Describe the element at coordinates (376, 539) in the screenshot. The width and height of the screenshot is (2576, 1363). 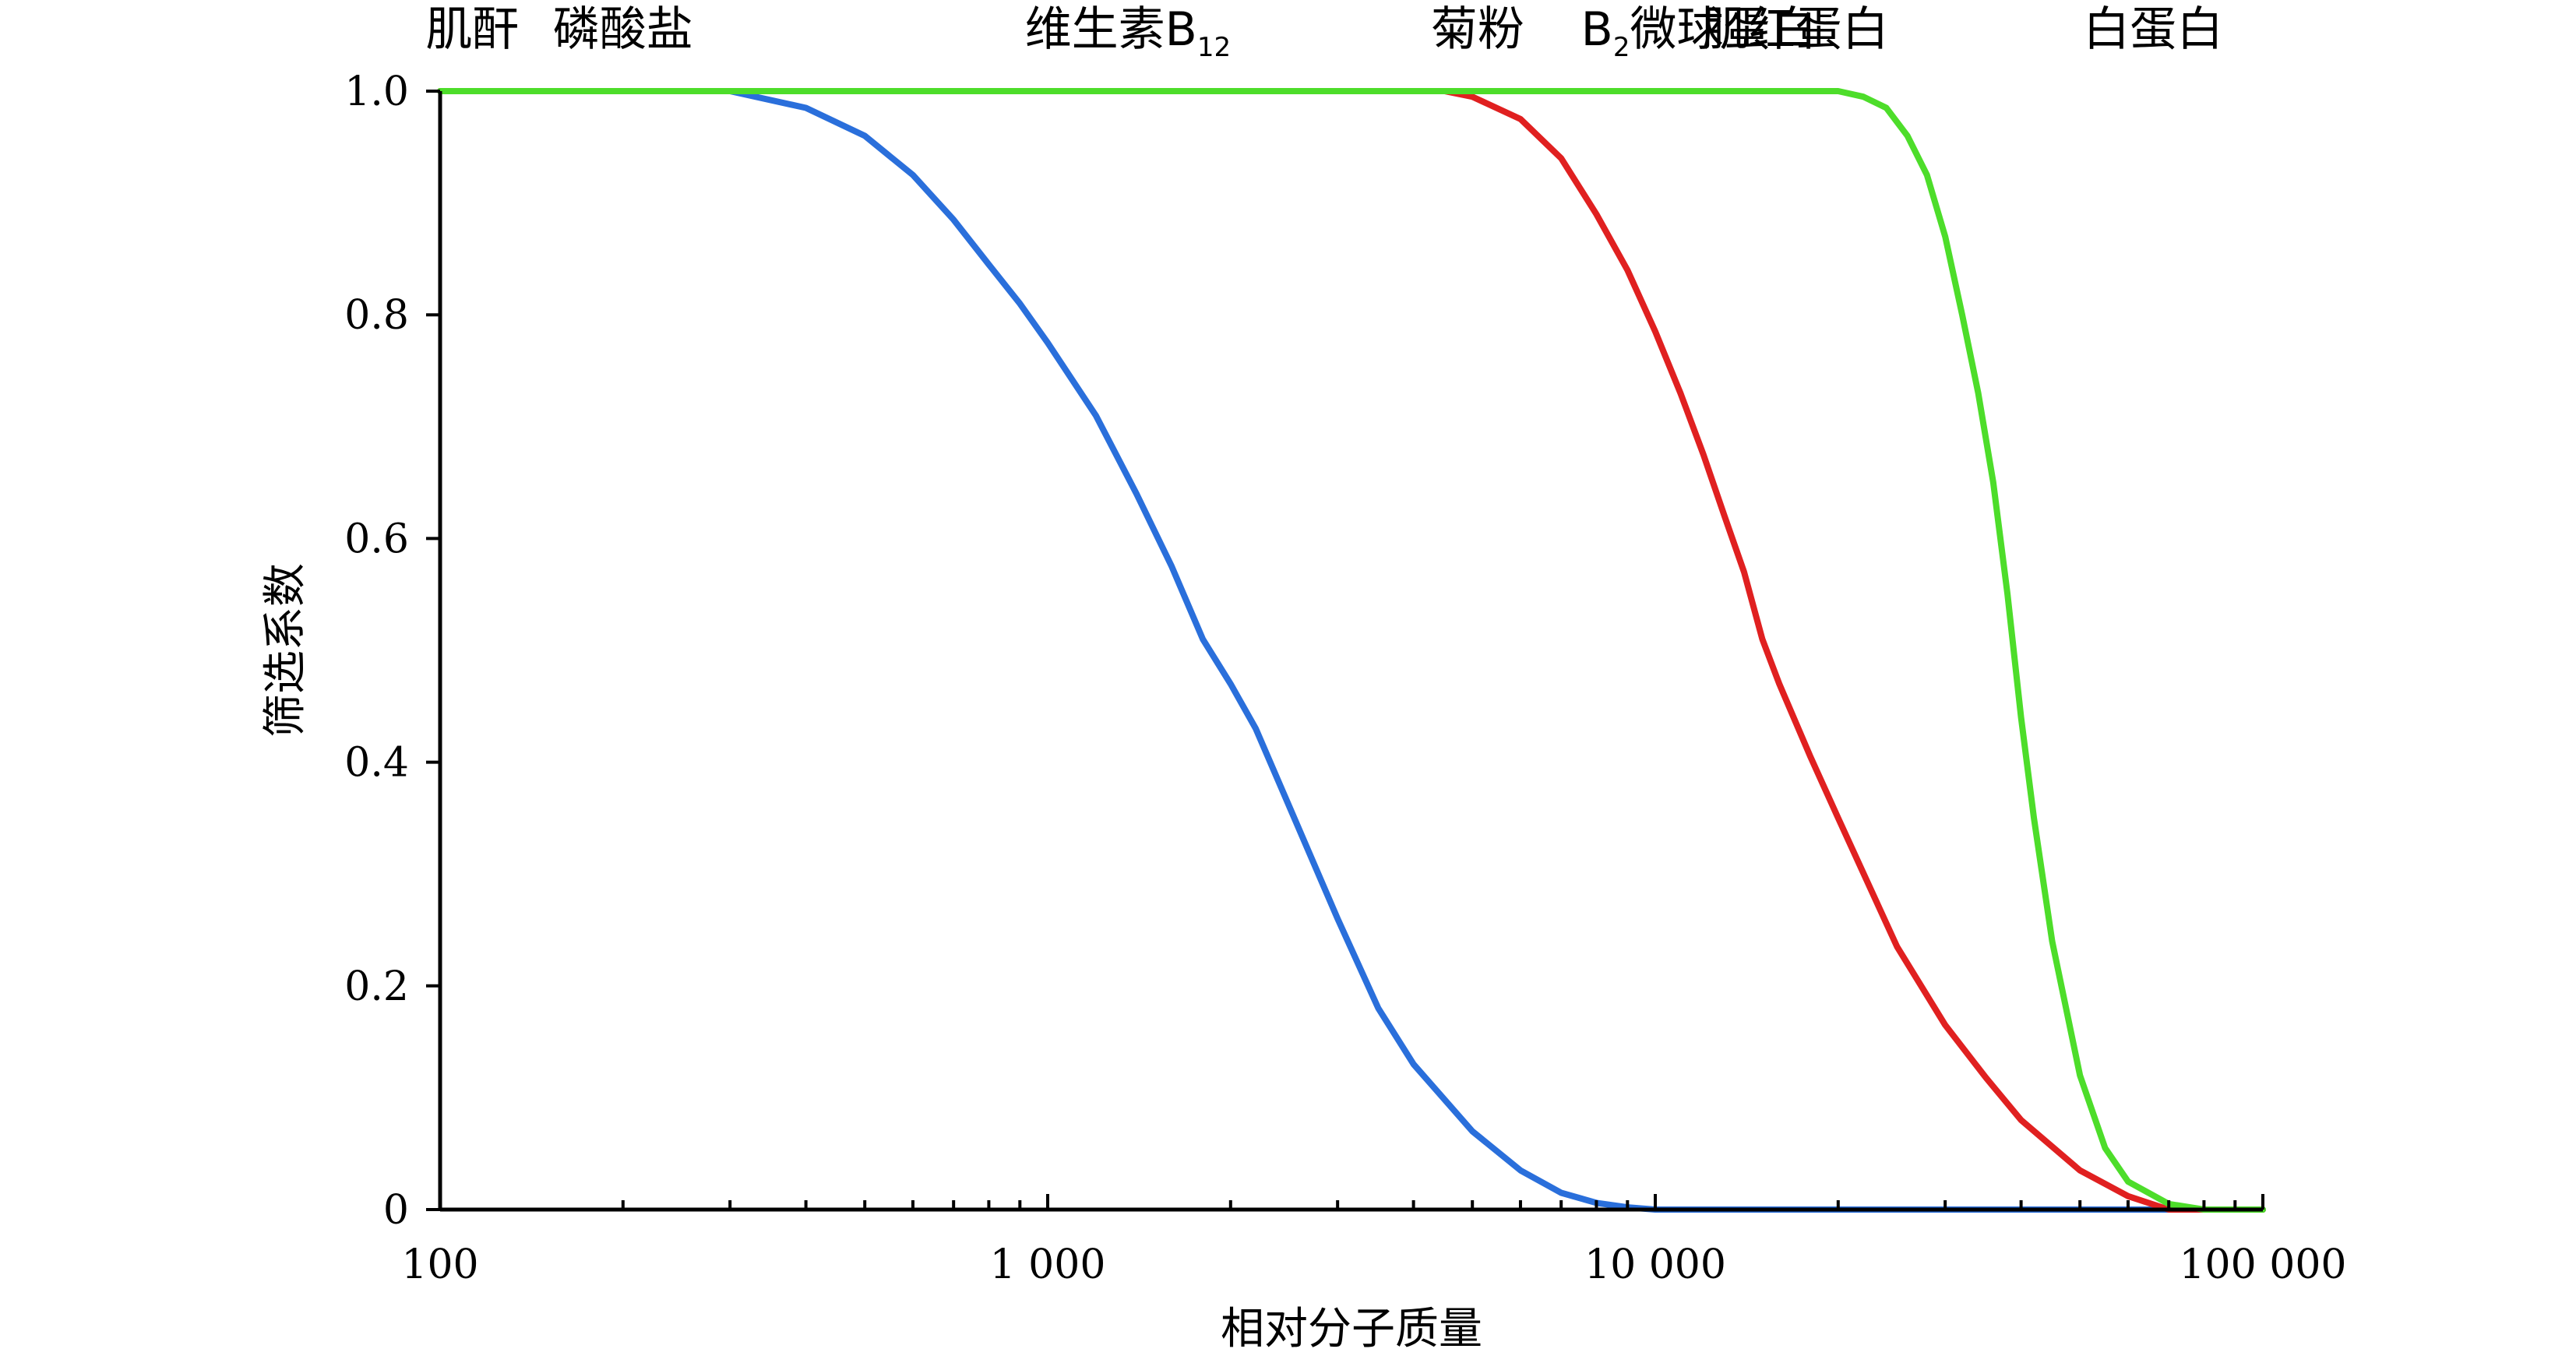
I see `y-tick-label: 0.6` at that location.